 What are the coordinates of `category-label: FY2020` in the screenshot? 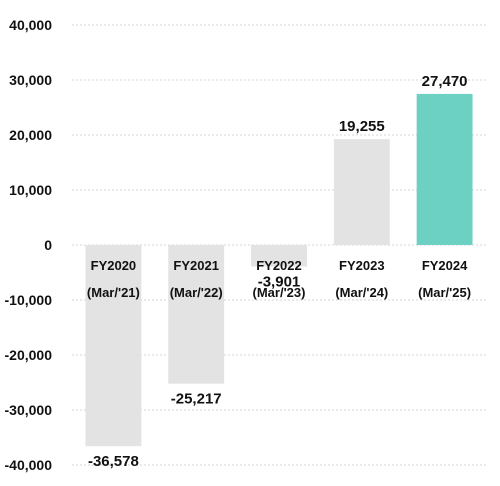 It's located at (114, 265).